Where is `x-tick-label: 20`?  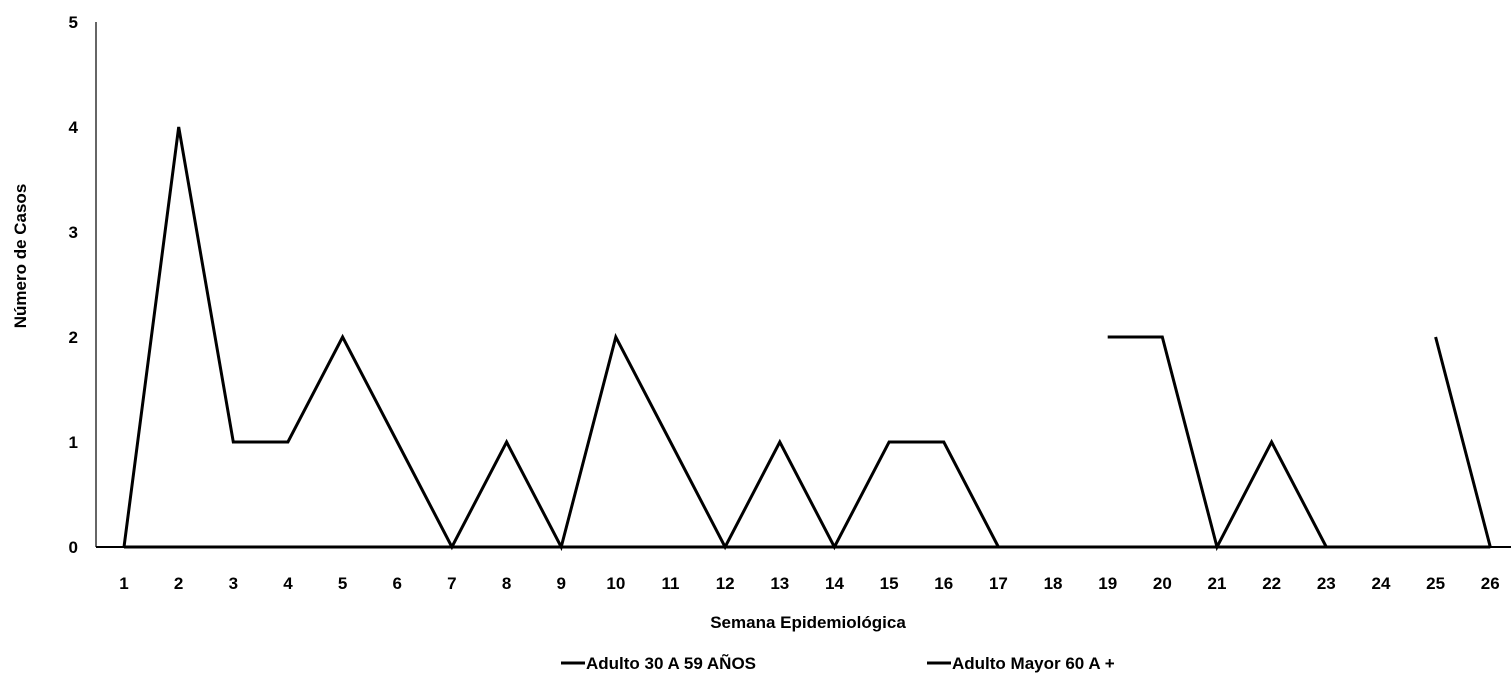 x-tick-label: 20 is located at coordinates (1162, 583).